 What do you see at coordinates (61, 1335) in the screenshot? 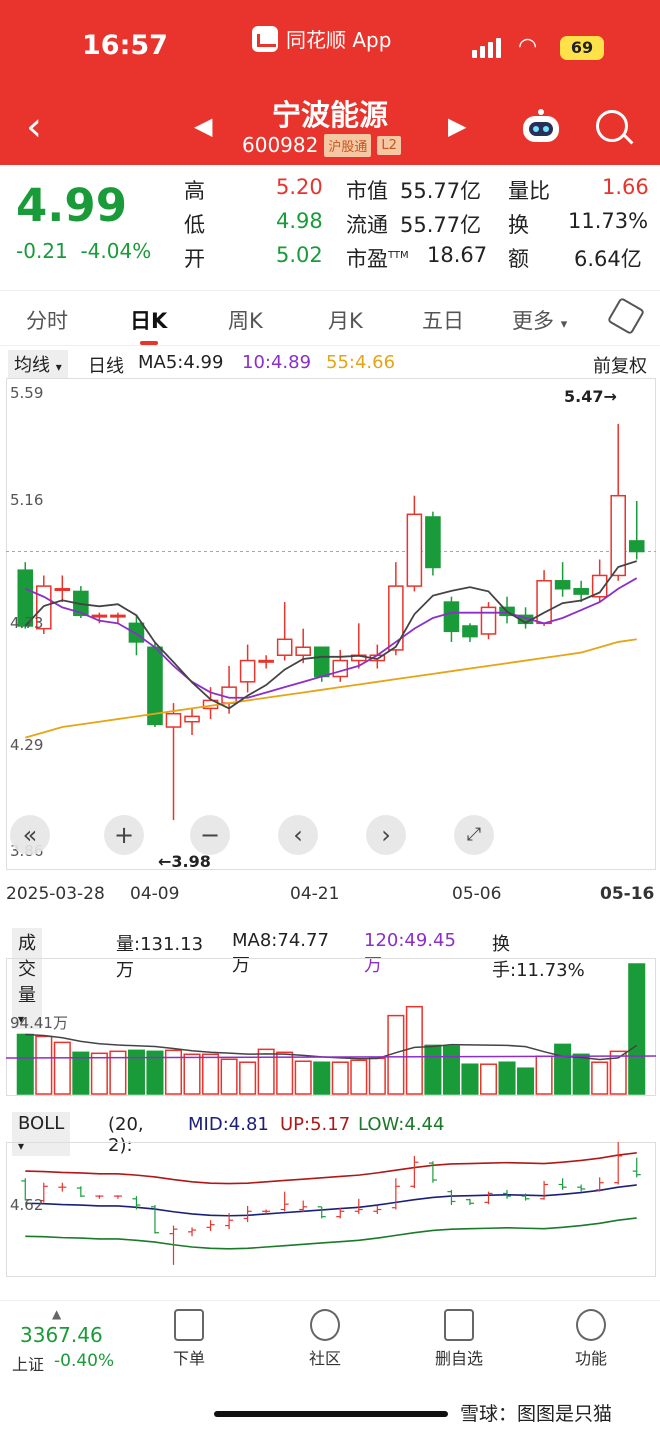
I see `index-value: 3367.46` at bounding box center [61, 1335].